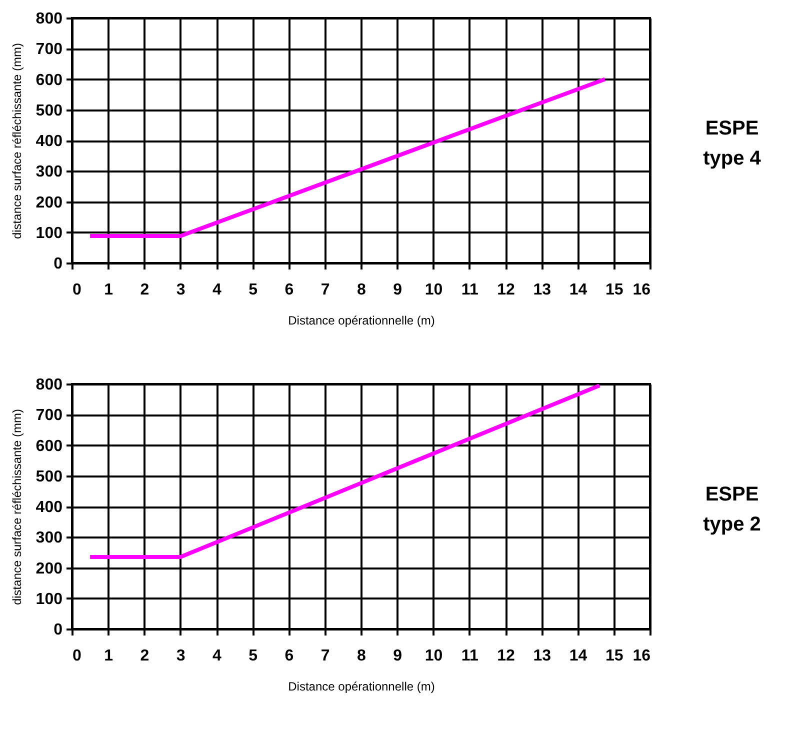 The image size is (812, 735). What do you see at coordinates (732, 143) in the screenshot?
I see `text: ESPE type 4` at bounding box center [732, 143].